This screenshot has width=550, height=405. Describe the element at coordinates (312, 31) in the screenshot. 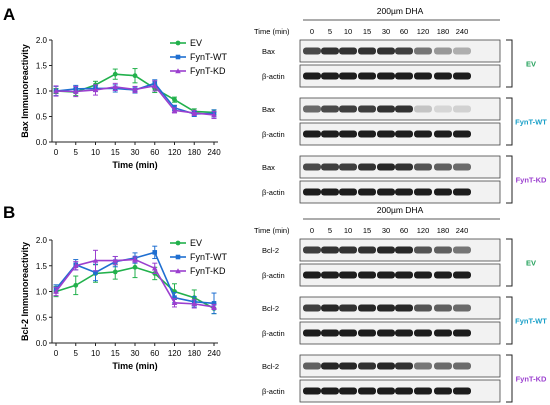

I see `blot-time-tick: 0` at that location.